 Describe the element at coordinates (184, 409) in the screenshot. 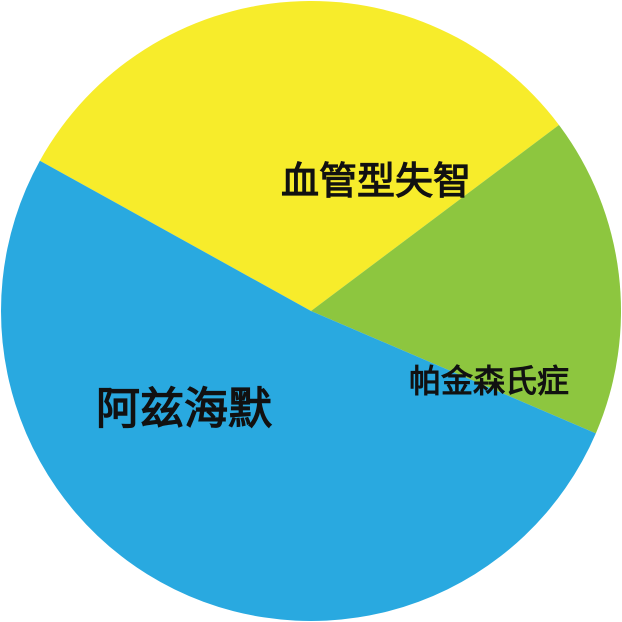

I see `slice-label: 阿兹海默` at that location.